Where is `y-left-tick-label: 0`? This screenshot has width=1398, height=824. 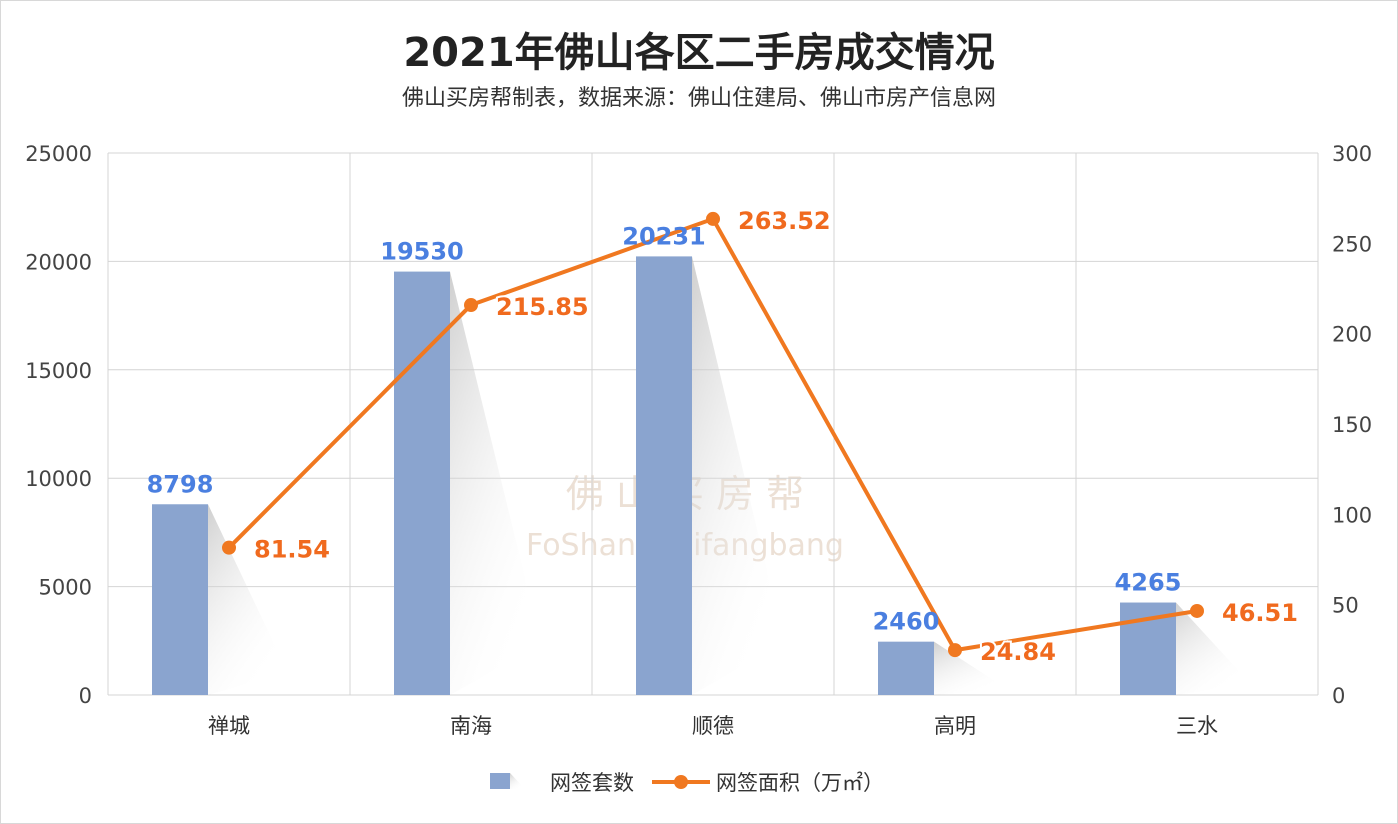 y-left-tick-label: 0 is located at coordinates (85, 696).